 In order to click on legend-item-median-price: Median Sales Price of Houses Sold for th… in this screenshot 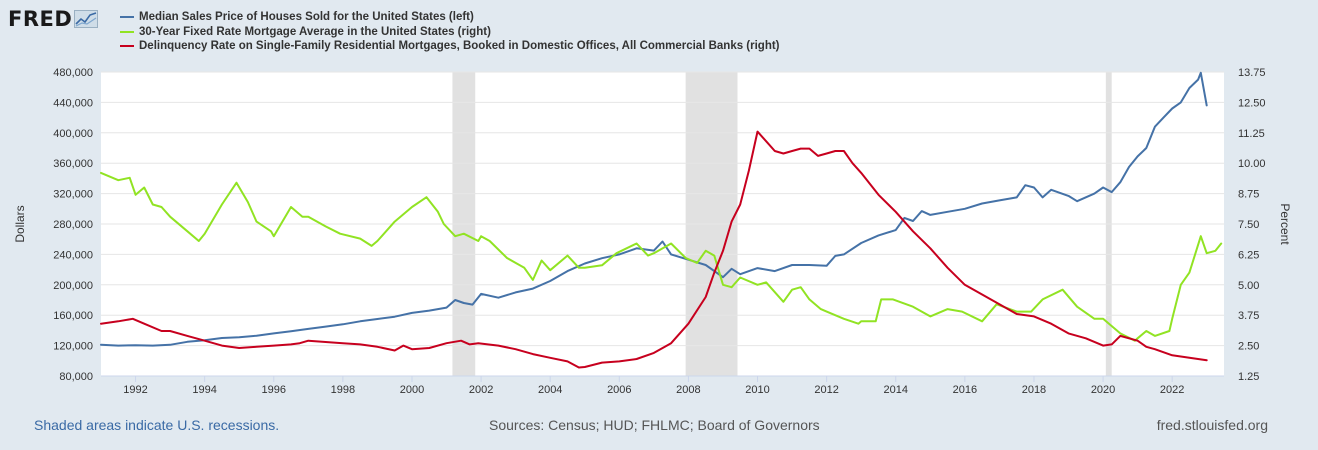, I will do `click(450, 17)`.